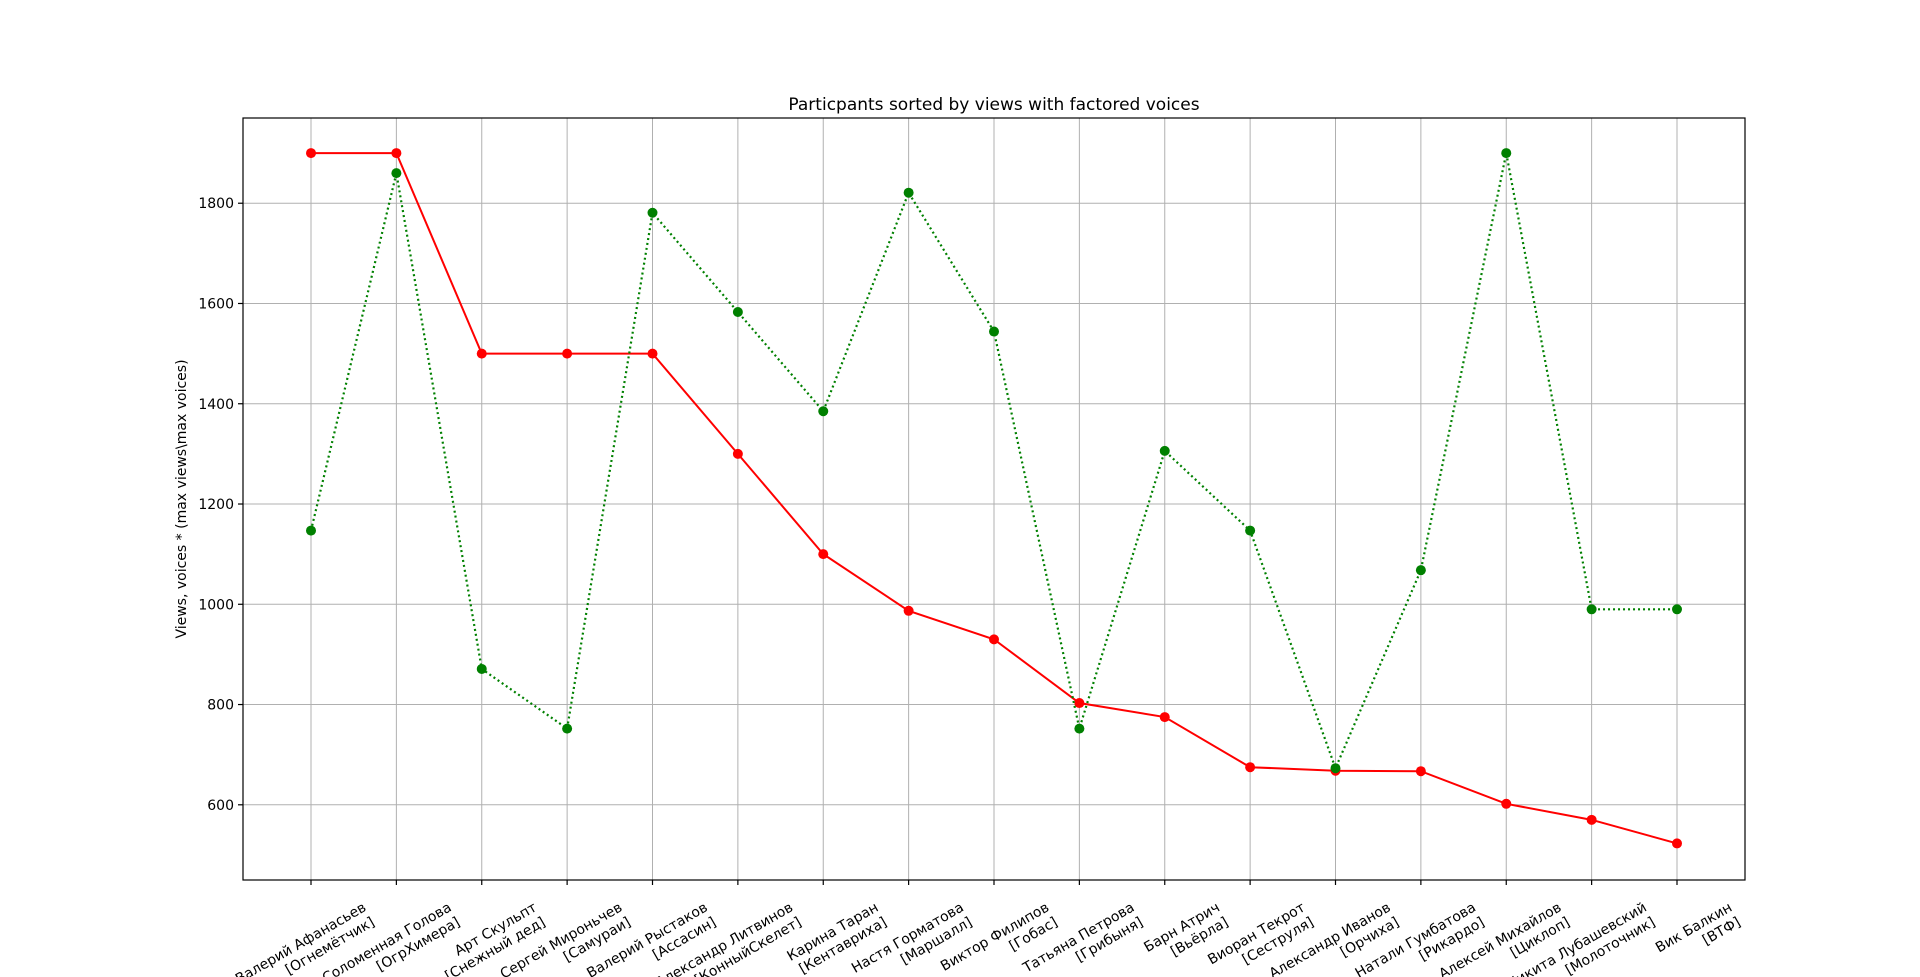  What do you see at coordinates (220, 806) in the screenshot?
I see `y-tick-label: 600` at bounding box center [220, 806].